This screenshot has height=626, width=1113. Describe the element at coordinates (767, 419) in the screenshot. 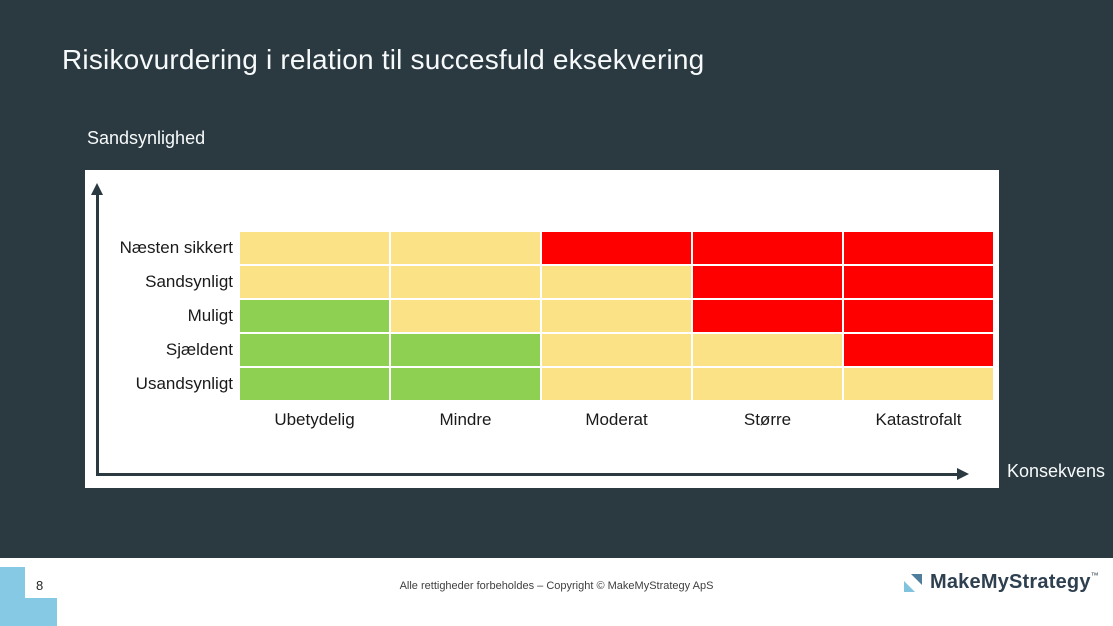

I see `column-label-4: Større` at that location.